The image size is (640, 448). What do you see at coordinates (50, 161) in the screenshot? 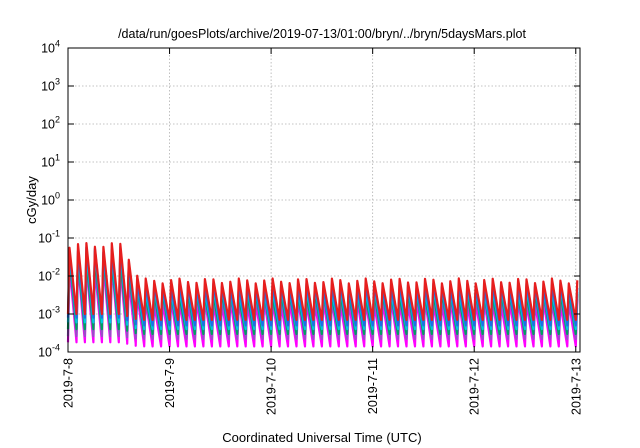
I see `y-tick-label: 10¹` at bounding box center [50, 161].